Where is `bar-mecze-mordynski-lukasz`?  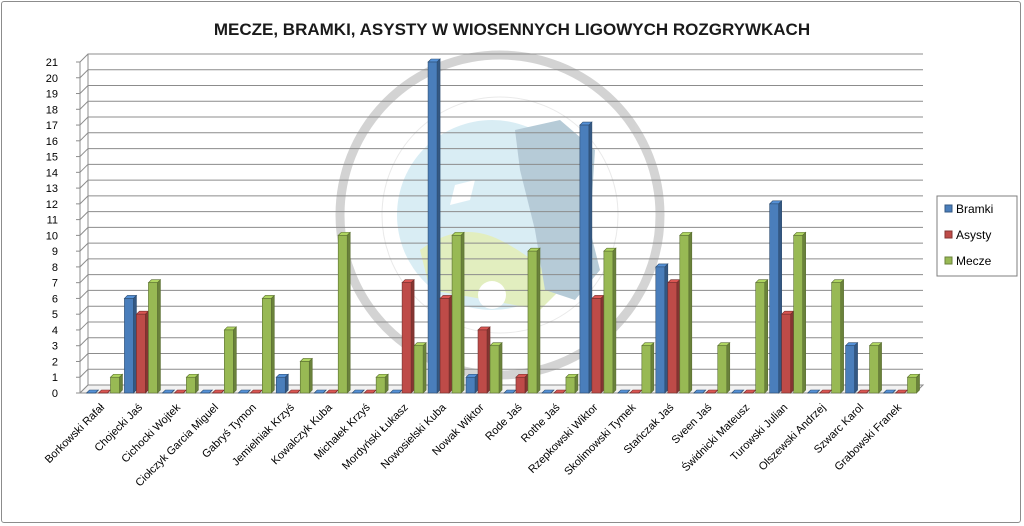
bar-mecze-mordynski-lukasz is located at coordinates (420, 367).